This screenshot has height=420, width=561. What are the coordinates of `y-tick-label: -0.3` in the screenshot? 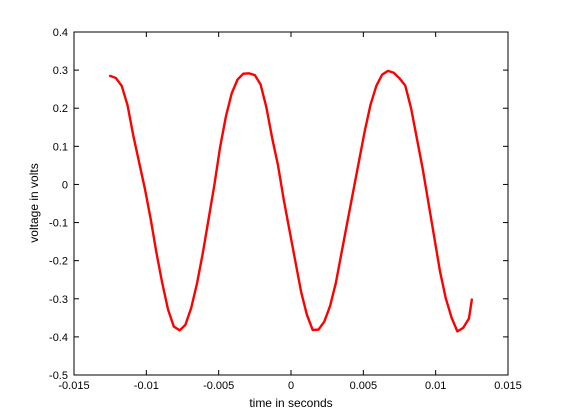 It's located at (58, 300).